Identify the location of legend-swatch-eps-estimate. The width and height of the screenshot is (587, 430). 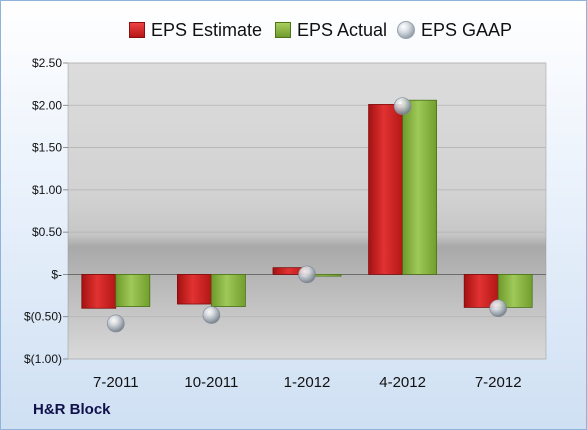
(137, 30).